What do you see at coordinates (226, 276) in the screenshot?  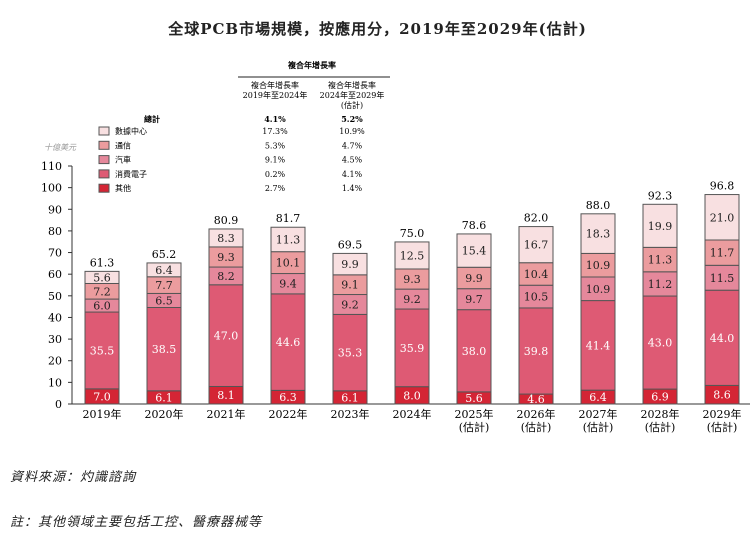 I see `data-label: 8.2` at bounding box center [226, 276].